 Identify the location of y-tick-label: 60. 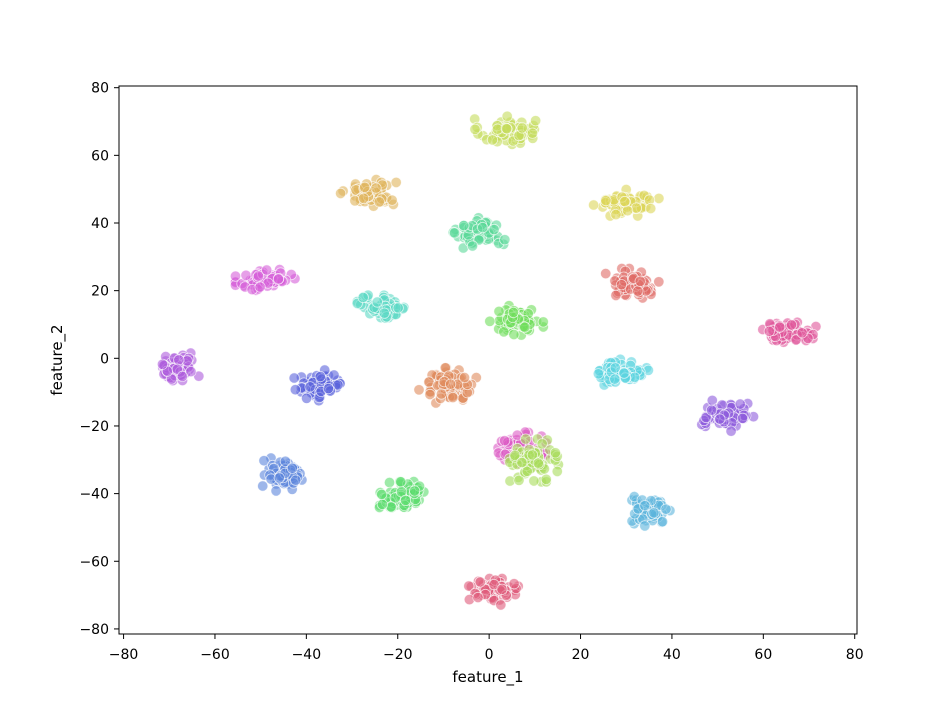
(100, 156).